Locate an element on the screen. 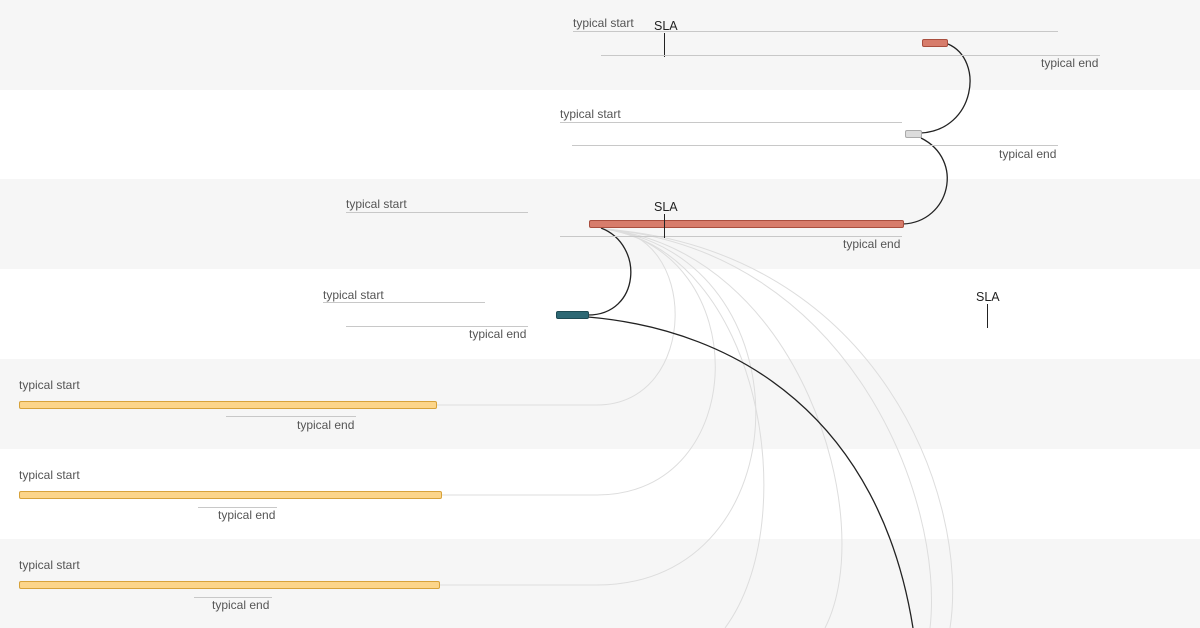 The height and width of the screenshot is (628, 1200). task-bar-pending is located at coordinates (913, 134).